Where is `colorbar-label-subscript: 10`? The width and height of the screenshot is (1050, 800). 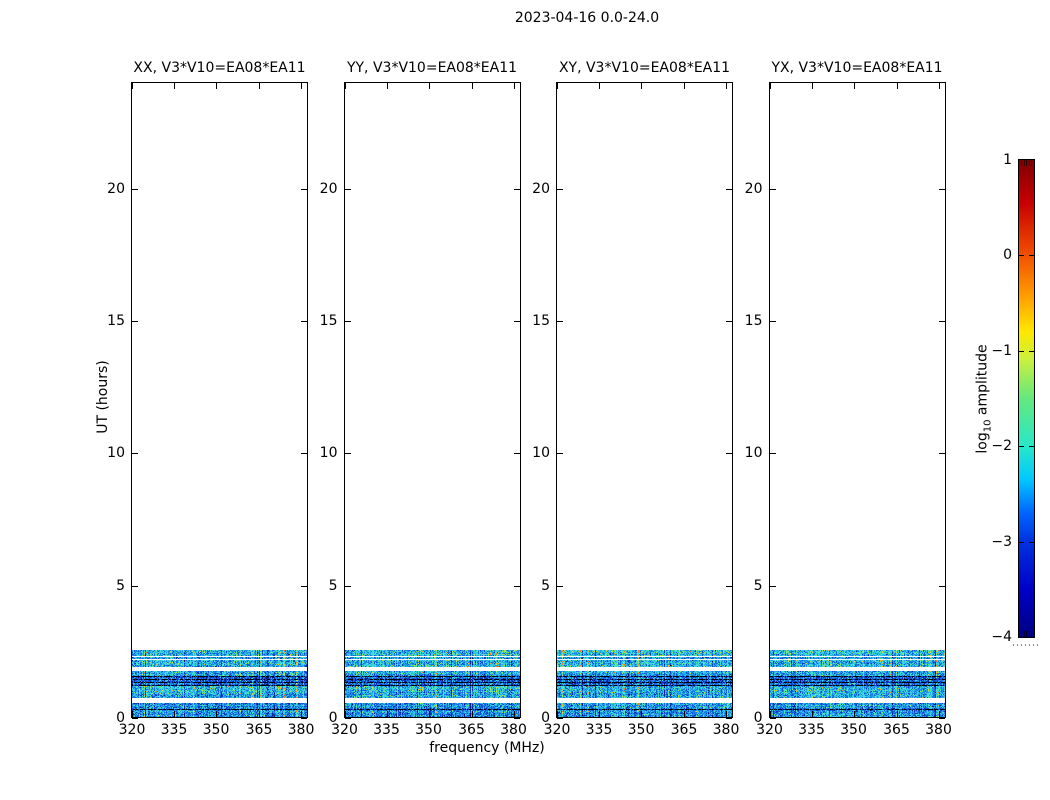
colorbar-label-subscript: 10 is located at coordinates (988, 426).